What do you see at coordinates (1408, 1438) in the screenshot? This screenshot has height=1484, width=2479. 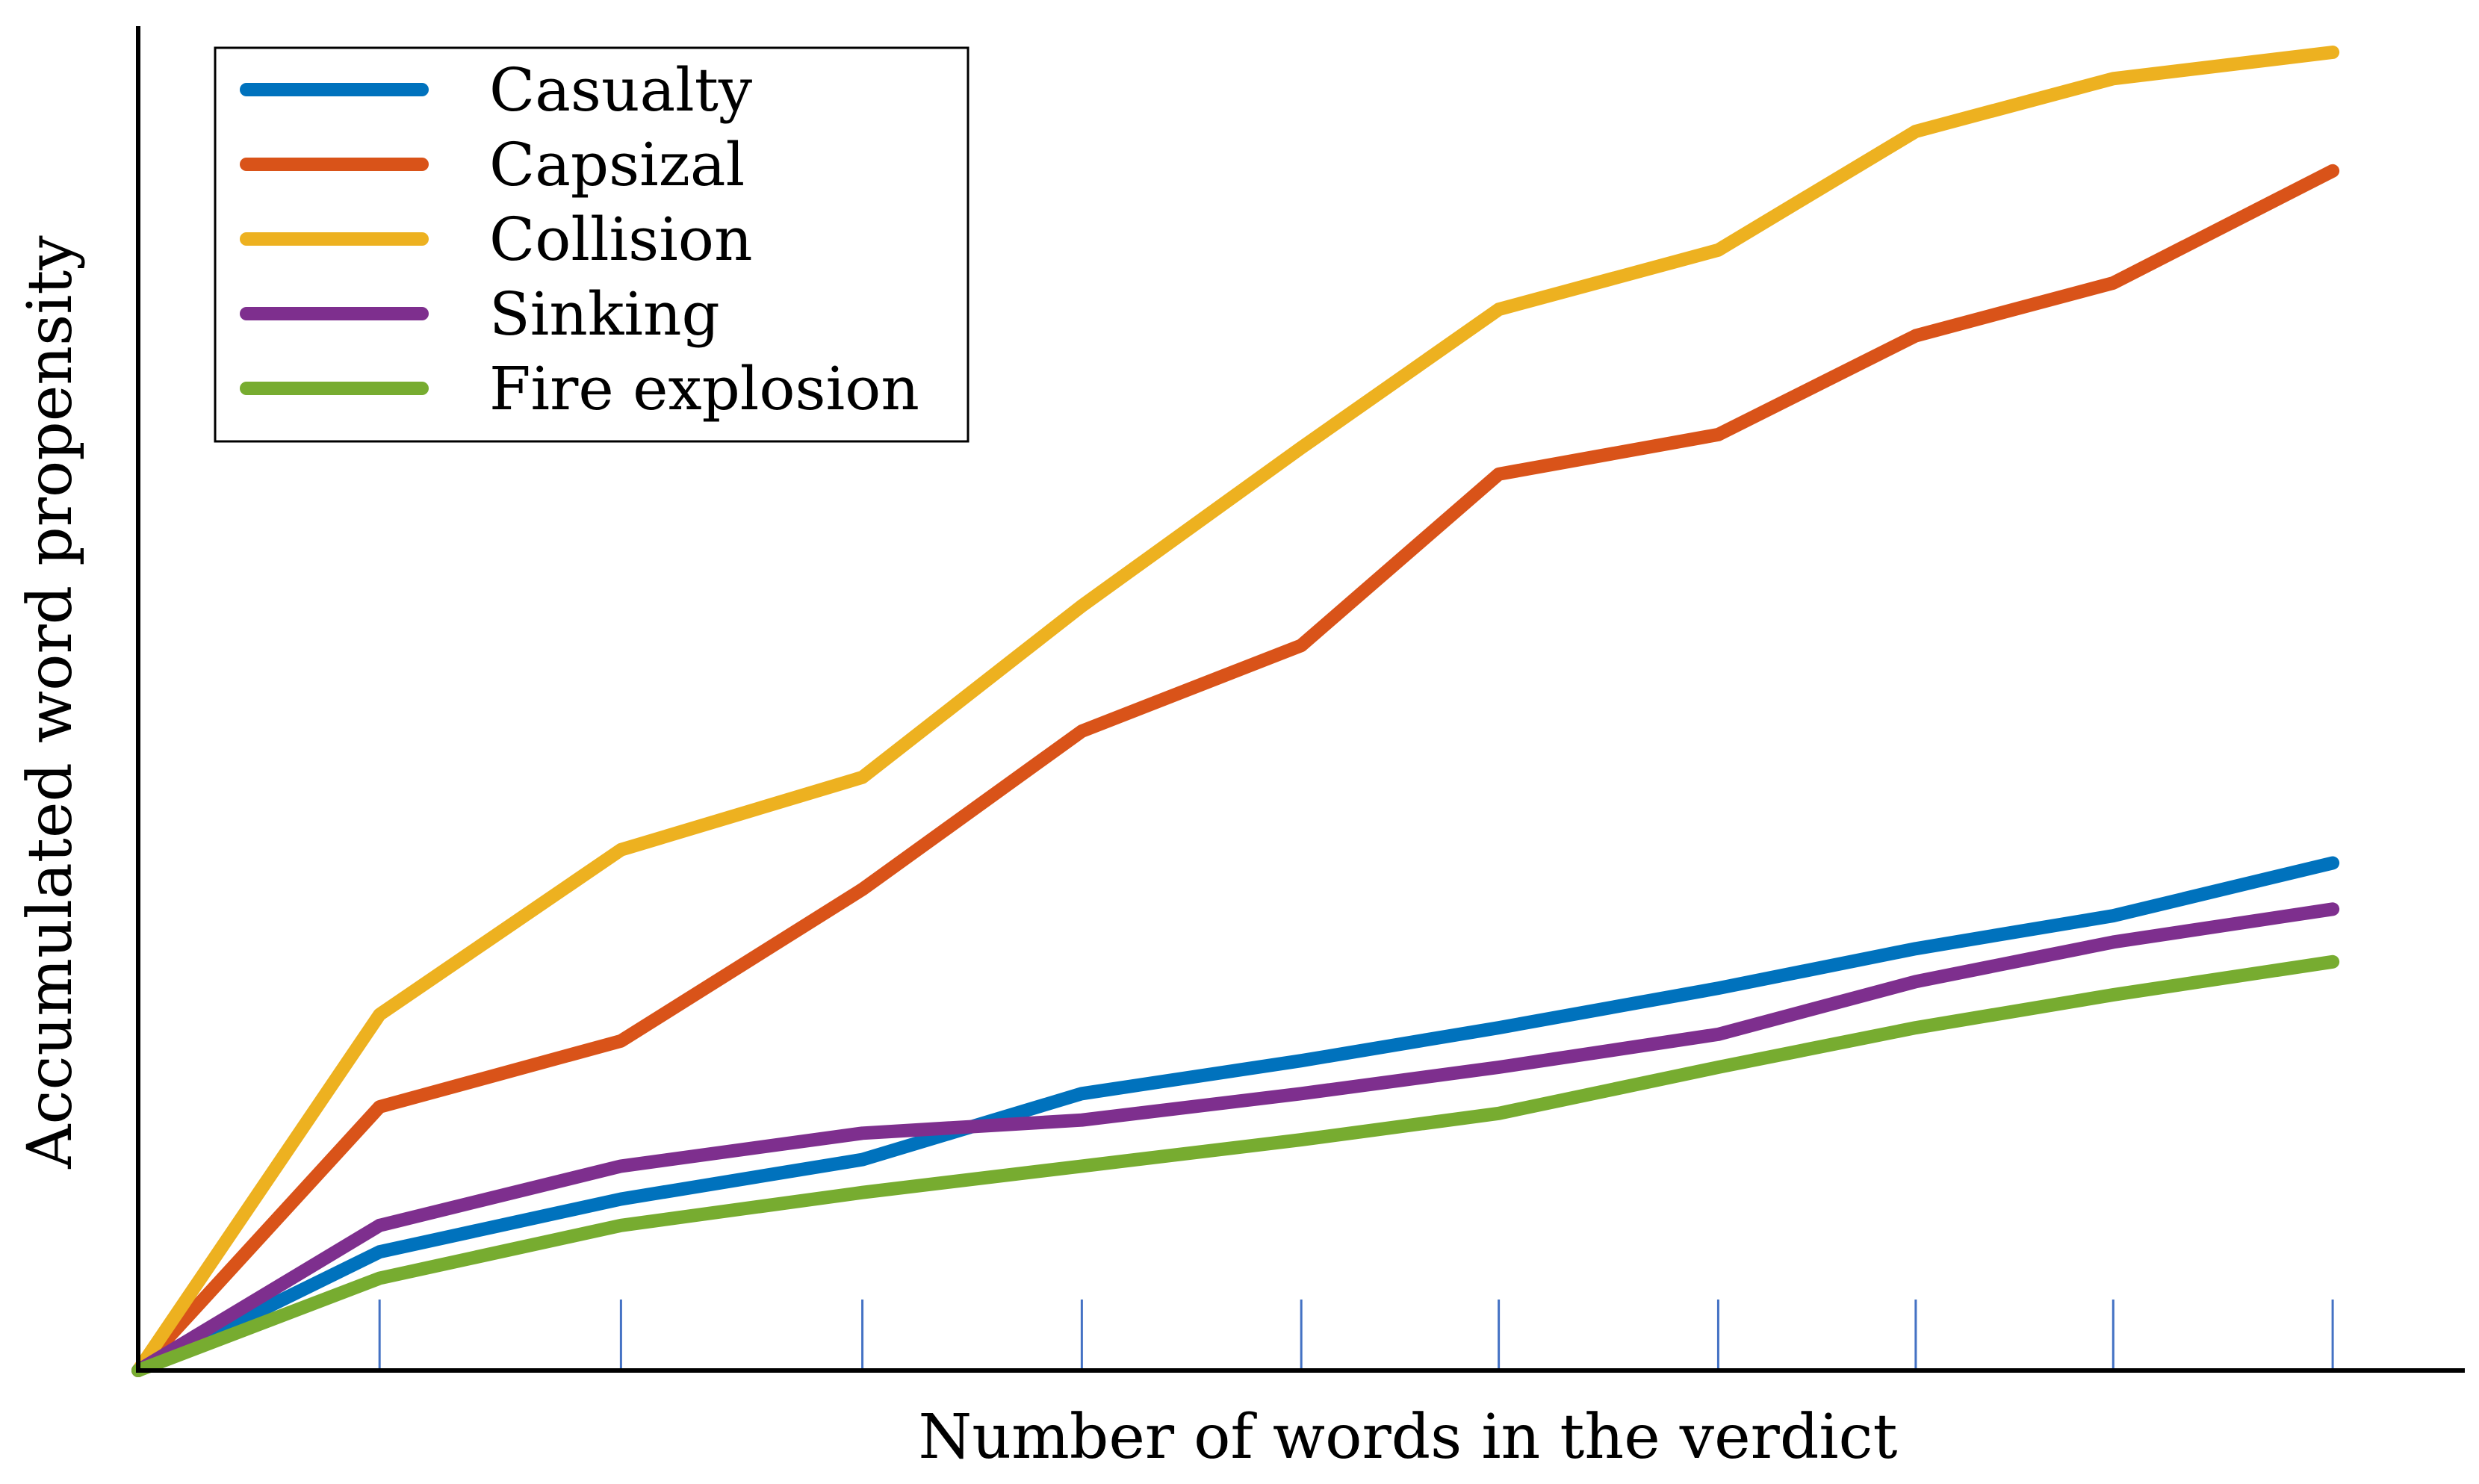 I see `x-axis-label: Number of words in the verdict` at bounding box center [1408, 1438].